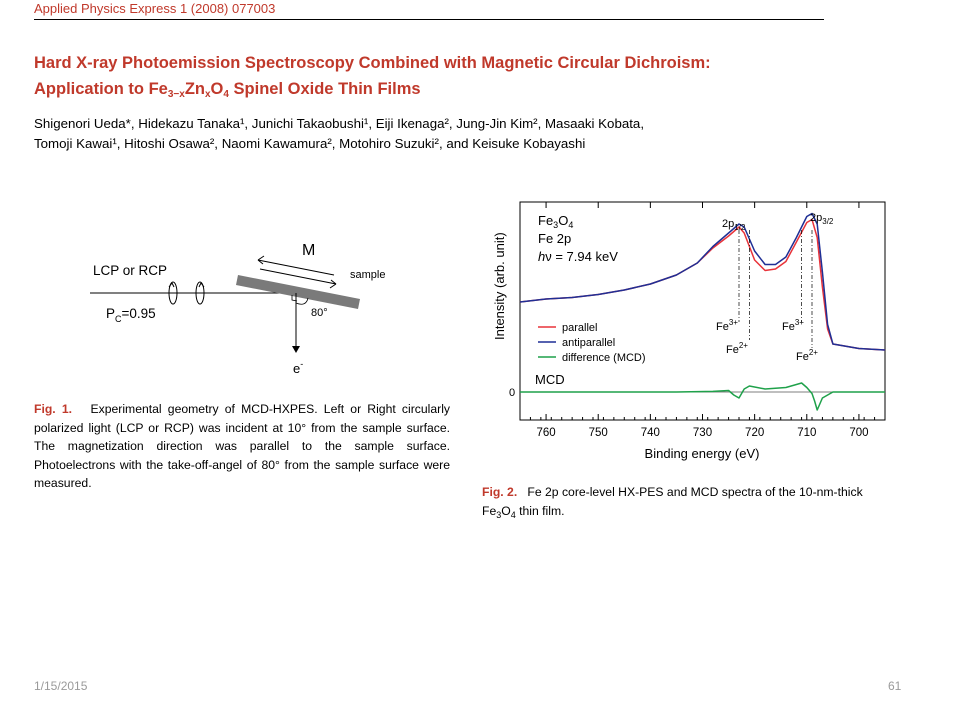 This screenshot has width=960, height=720. What do you see at coordinates (53, 409) in the screenshot?
I see `fig1-caption-label: Fig. 1.` at bounding box center [53, 409].